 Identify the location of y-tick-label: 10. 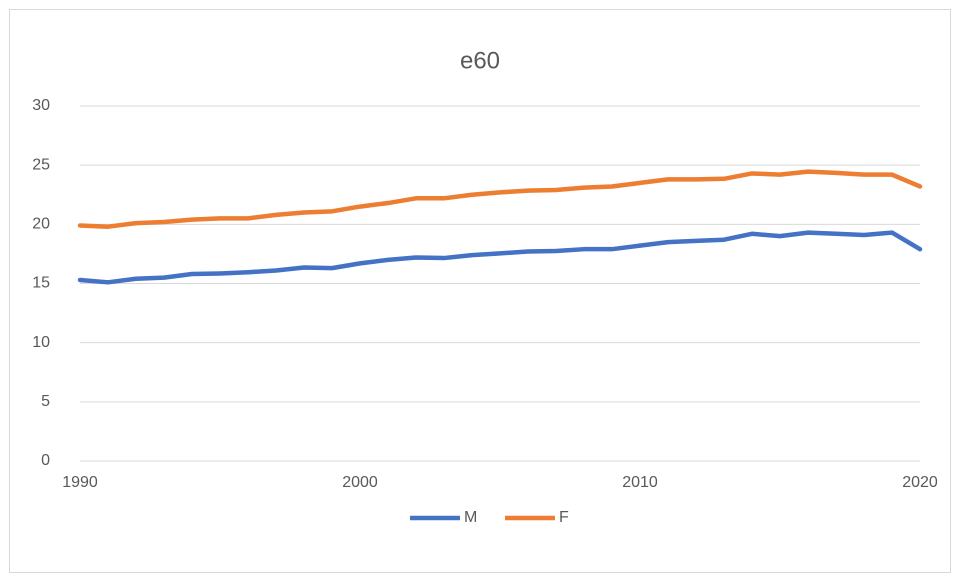
(41, 342).